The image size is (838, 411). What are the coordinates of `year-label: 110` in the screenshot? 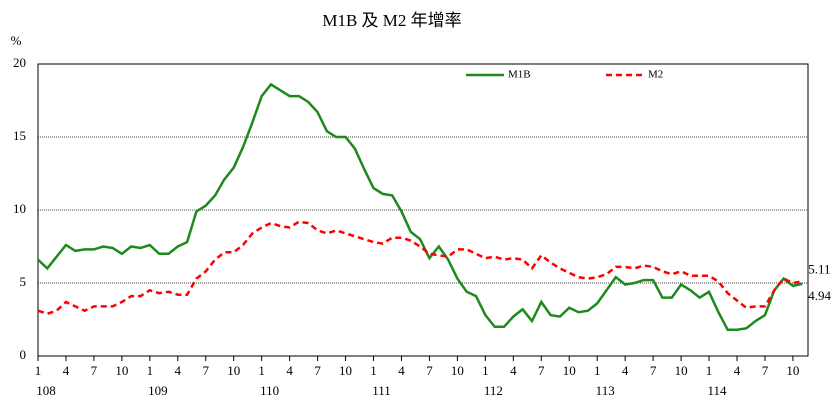 It's located at (269, 390).